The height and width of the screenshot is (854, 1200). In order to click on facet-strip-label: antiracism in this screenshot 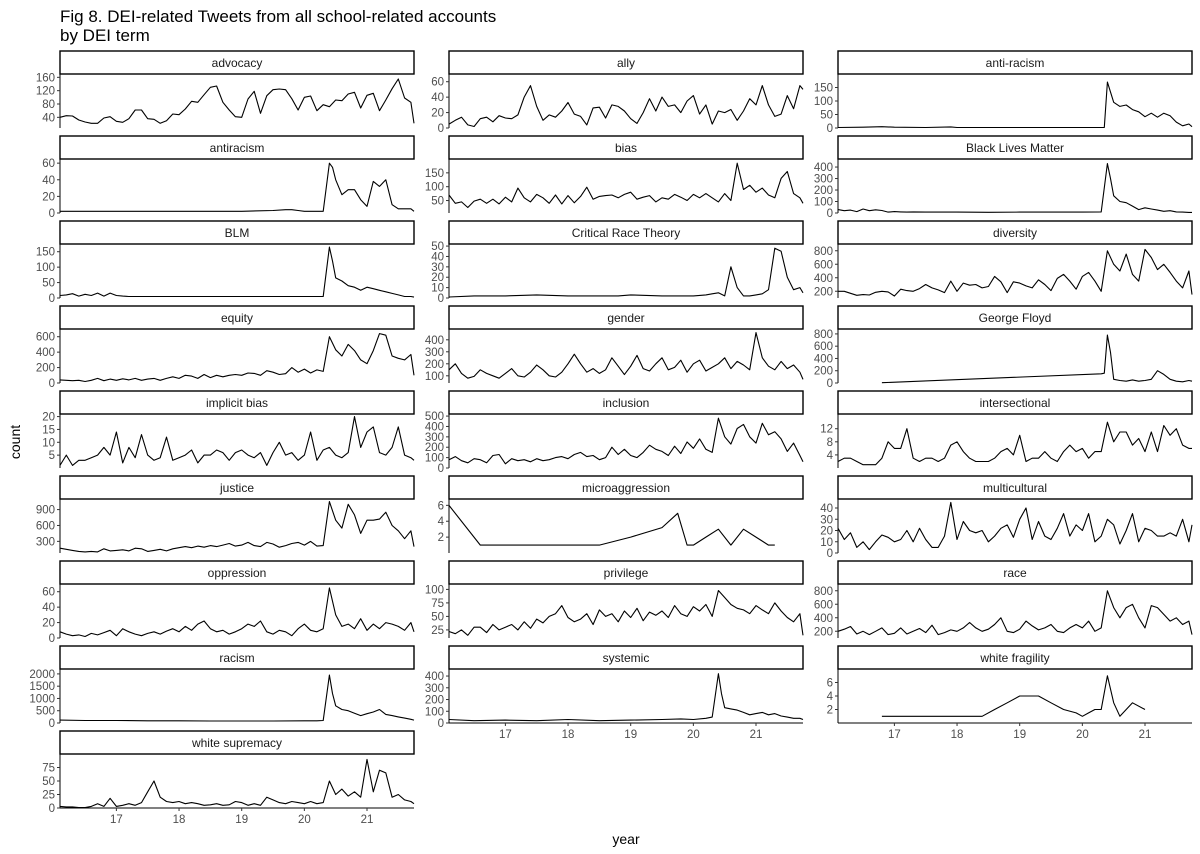, I will do `click(237, 148)`.